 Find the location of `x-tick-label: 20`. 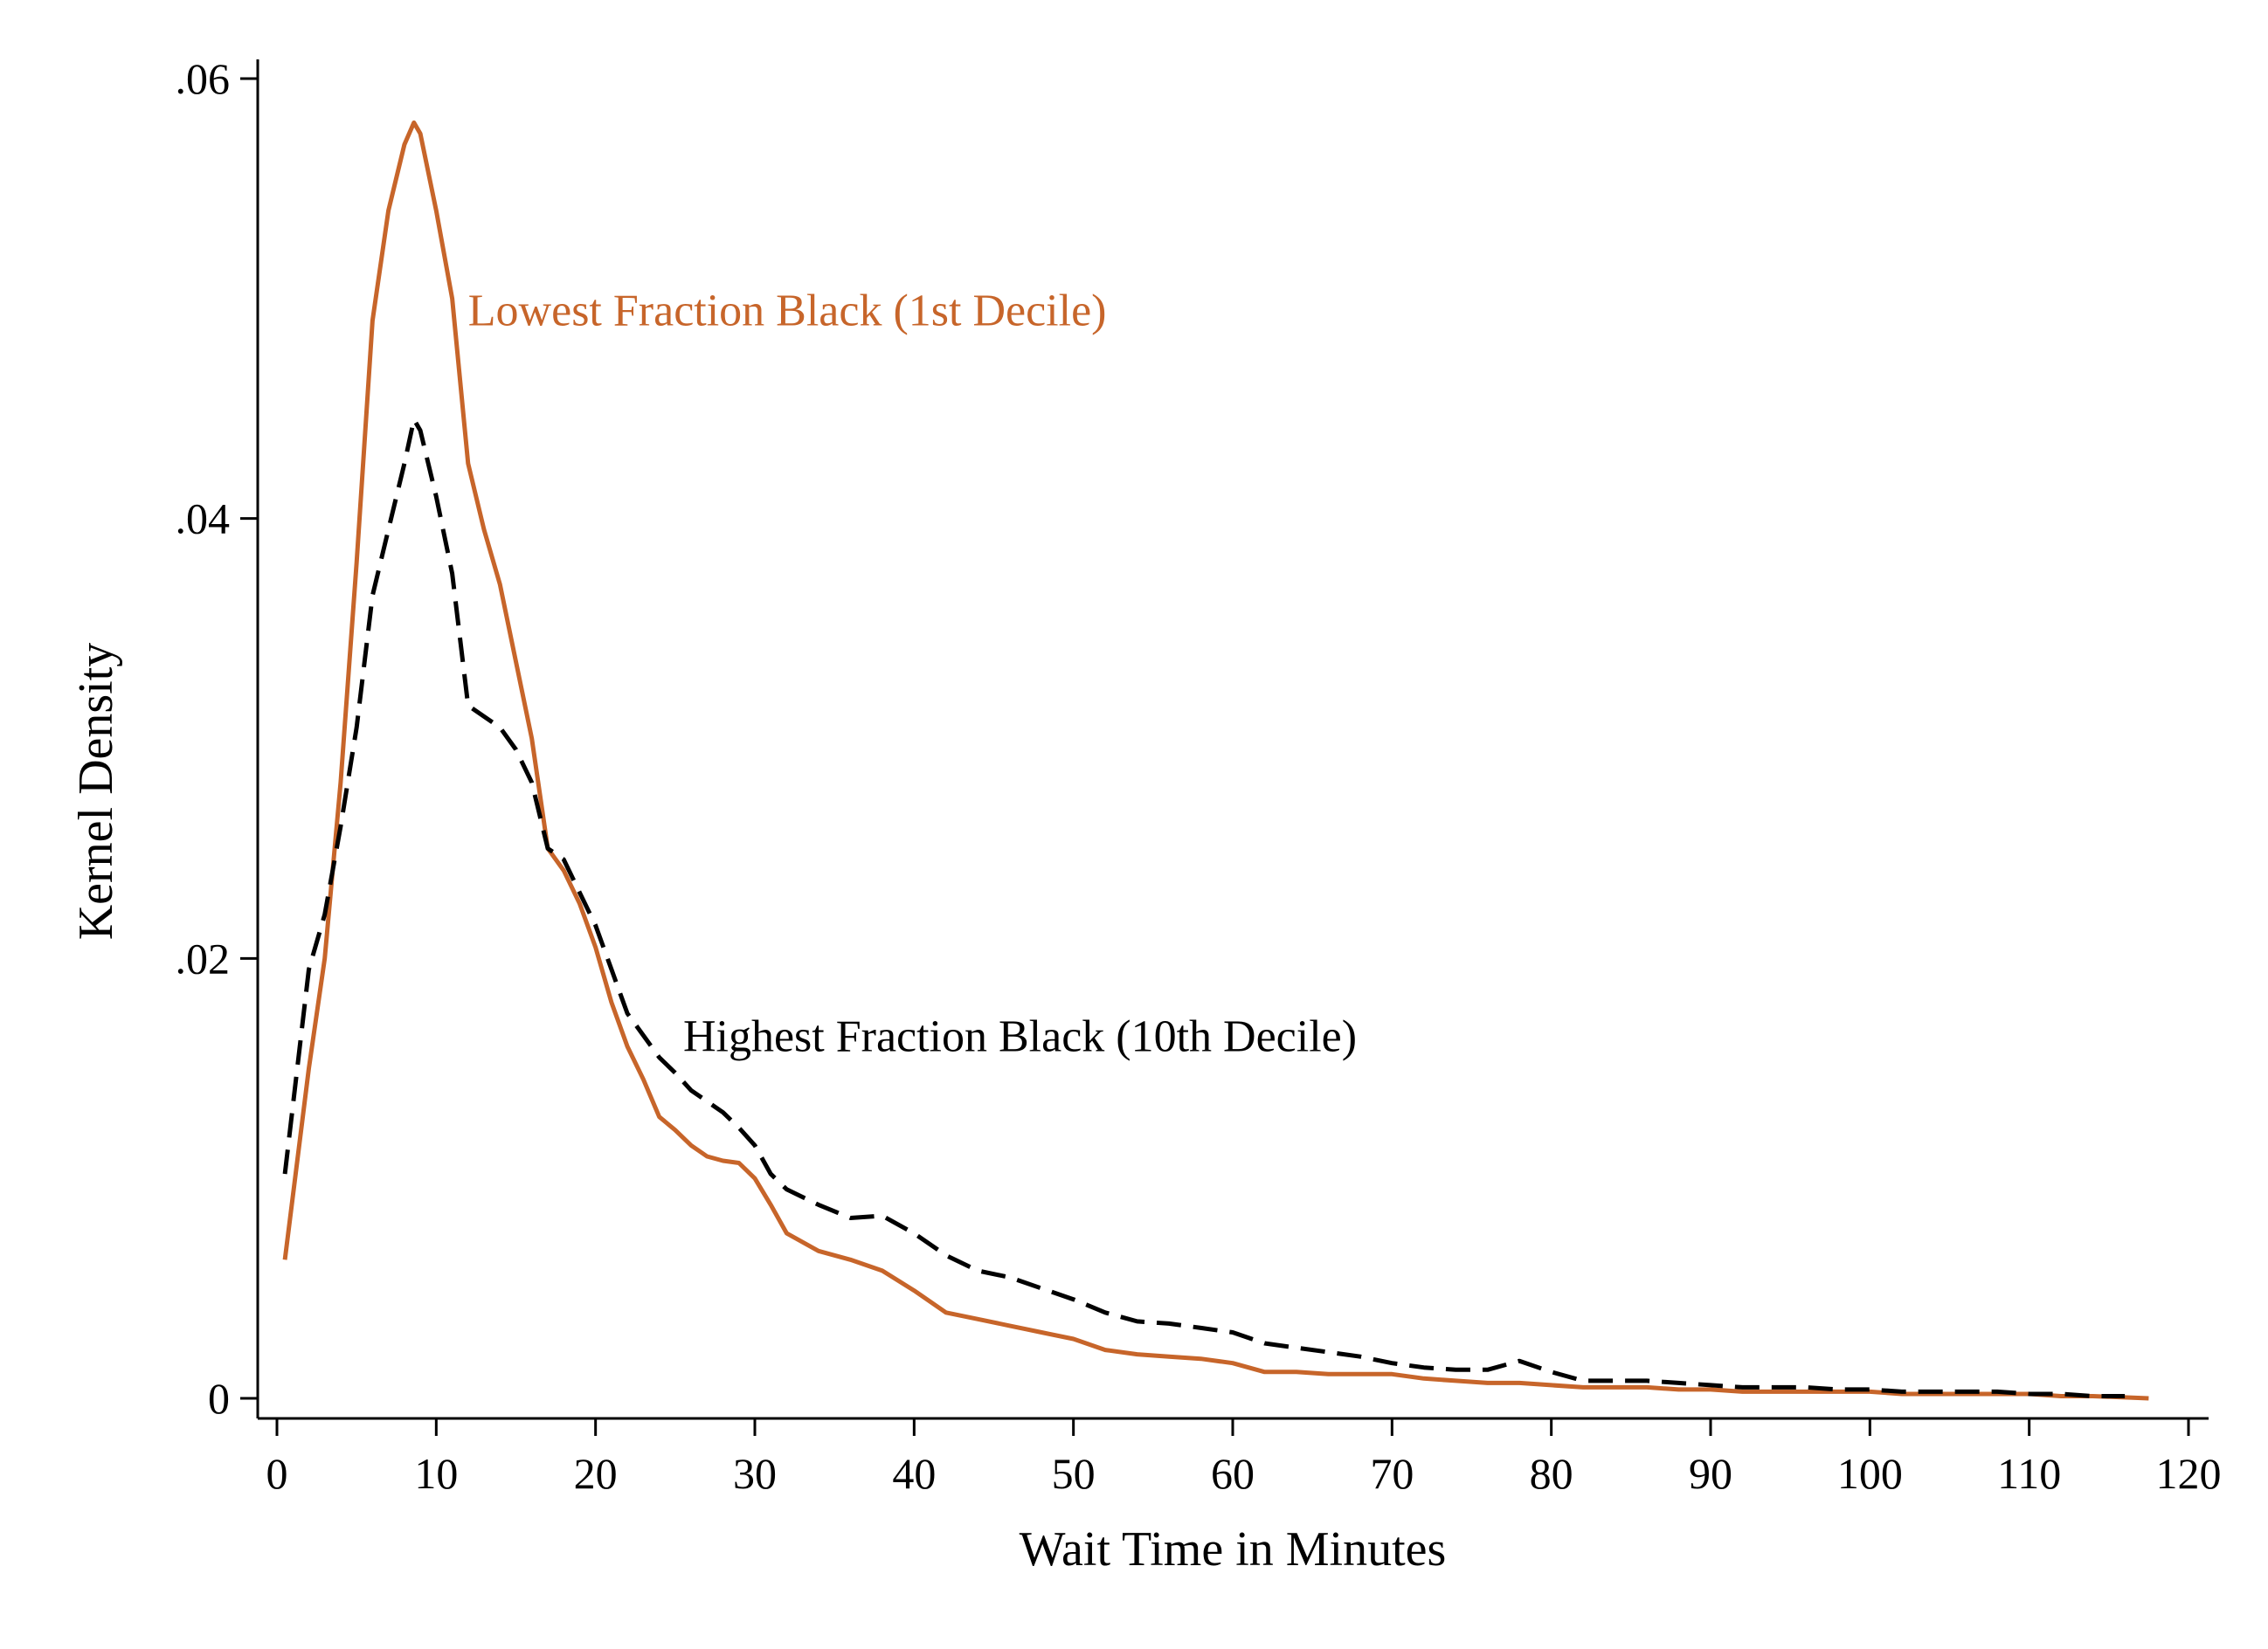

x-tick-label: 20 is located at coordinates (596, 1473).